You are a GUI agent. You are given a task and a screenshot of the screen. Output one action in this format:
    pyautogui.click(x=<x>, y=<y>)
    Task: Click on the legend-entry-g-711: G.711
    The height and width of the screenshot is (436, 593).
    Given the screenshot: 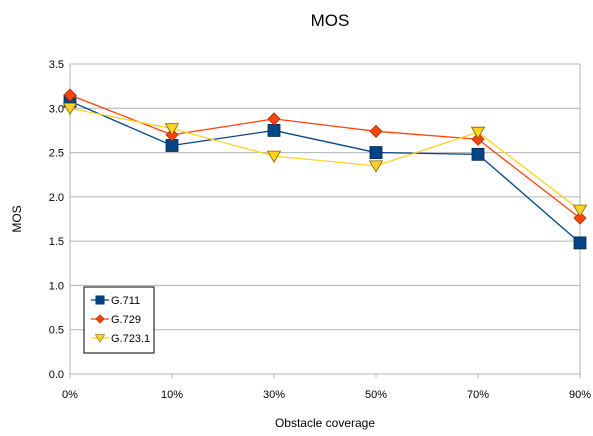 What is the action you would take?
    pyautogui.click(x=115, y=301)
    